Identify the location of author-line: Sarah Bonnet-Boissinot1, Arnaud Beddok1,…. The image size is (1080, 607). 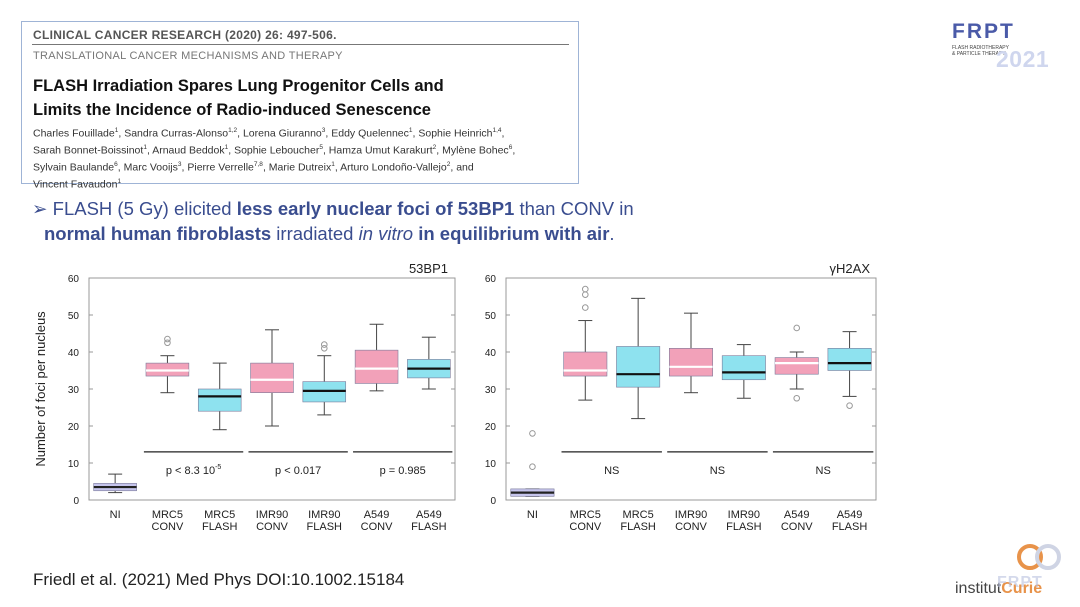
(274, 150).